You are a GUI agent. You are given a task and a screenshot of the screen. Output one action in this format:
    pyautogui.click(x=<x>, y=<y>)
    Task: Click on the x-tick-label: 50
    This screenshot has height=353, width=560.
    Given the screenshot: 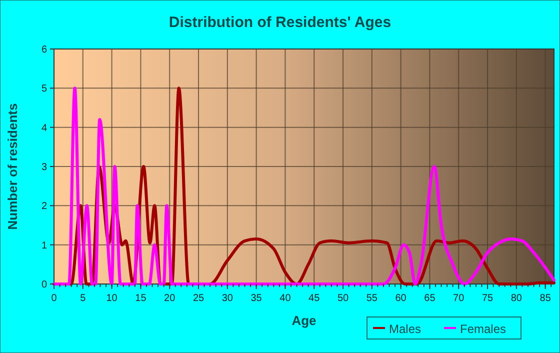 What is the action you would take?
    pyautogui.click(x=343, y=298)
    